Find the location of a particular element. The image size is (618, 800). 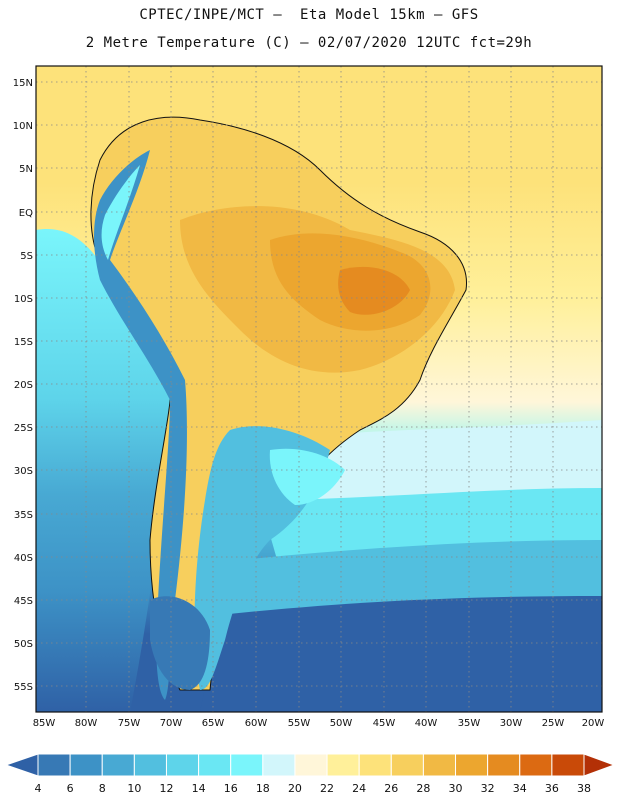

legend-label: 30 is located at coordinates (456, 788).